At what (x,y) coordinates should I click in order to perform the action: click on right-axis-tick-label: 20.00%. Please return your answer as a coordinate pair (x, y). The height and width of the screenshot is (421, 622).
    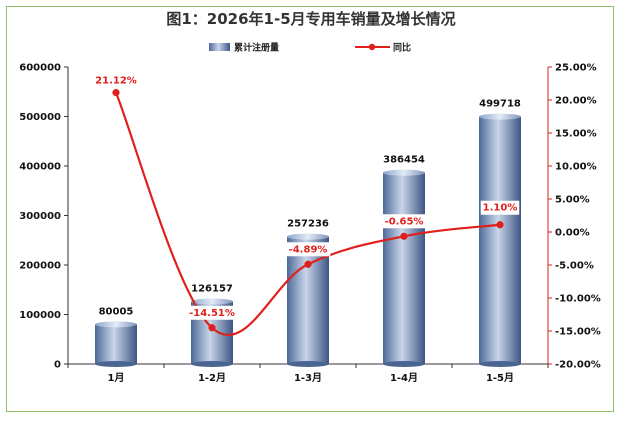
    Looking at the image, I should click on (576, 101).